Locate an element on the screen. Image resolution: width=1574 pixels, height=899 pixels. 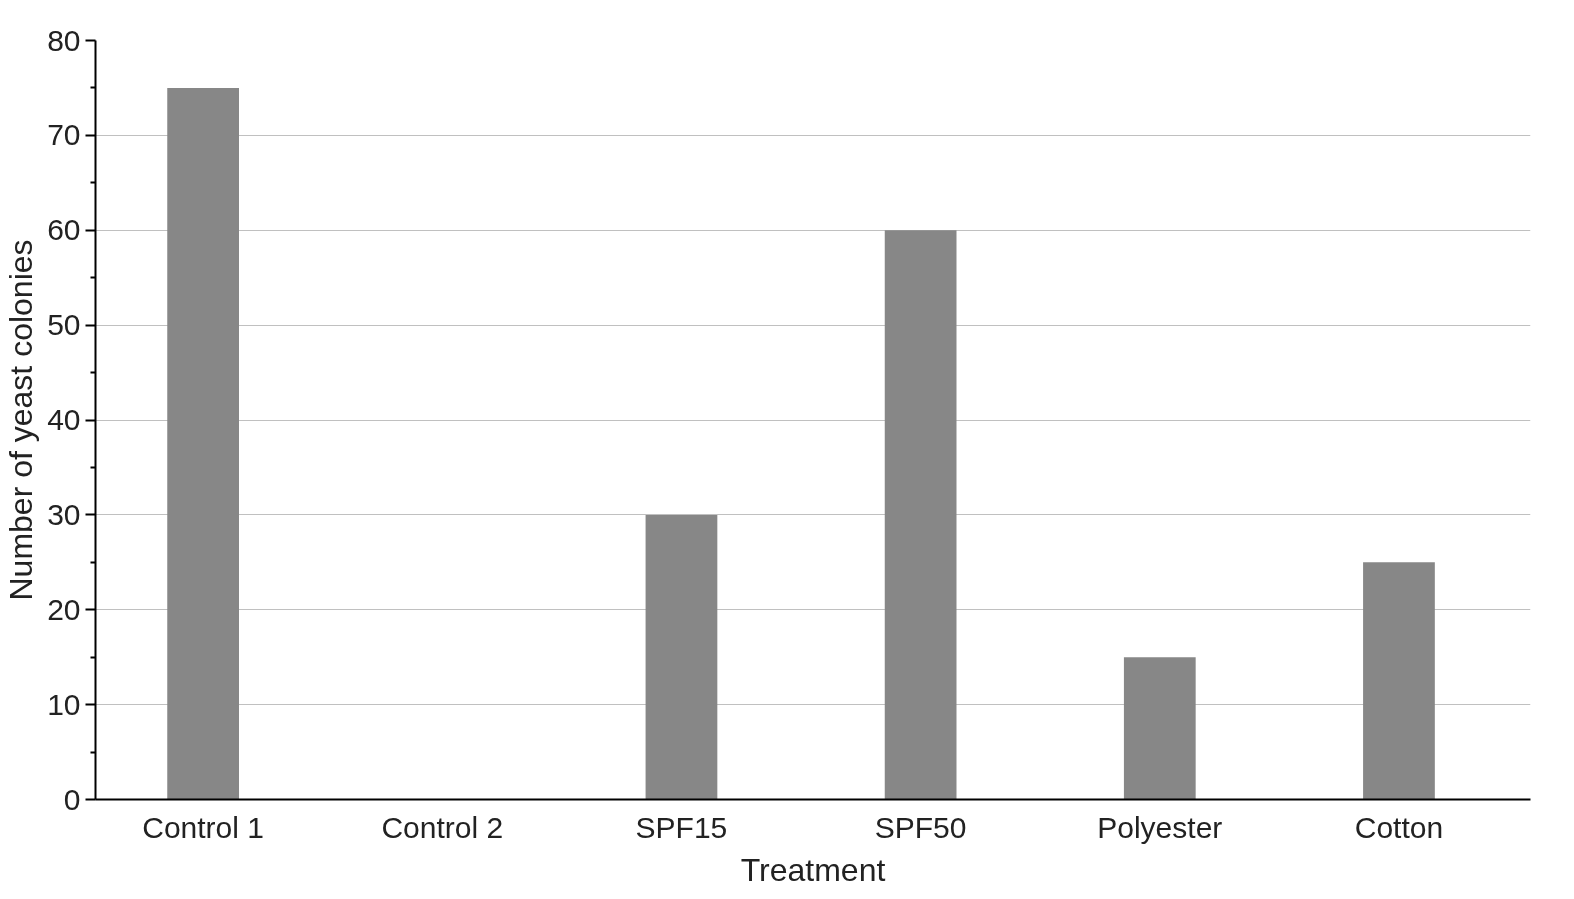
x-axis-title: Treatment is located at coordinates (813, 869).